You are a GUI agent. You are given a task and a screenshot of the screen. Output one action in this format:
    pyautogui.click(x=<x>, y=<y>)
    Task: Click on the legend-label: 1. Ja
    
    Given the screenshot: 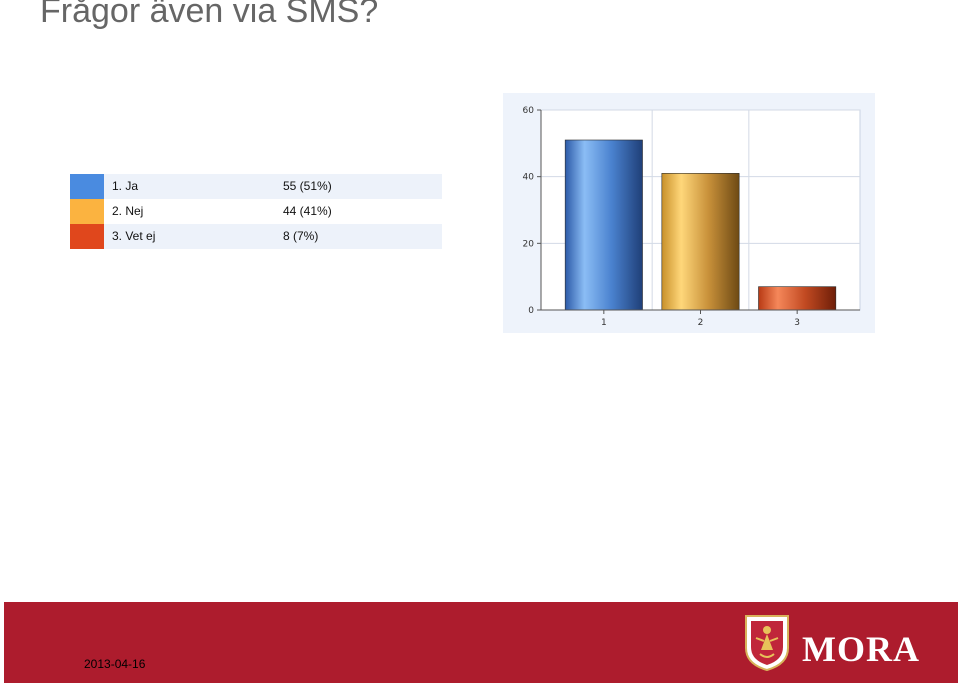 What is the action you would take?
    pyautogui.click(x=125, y=186)
    